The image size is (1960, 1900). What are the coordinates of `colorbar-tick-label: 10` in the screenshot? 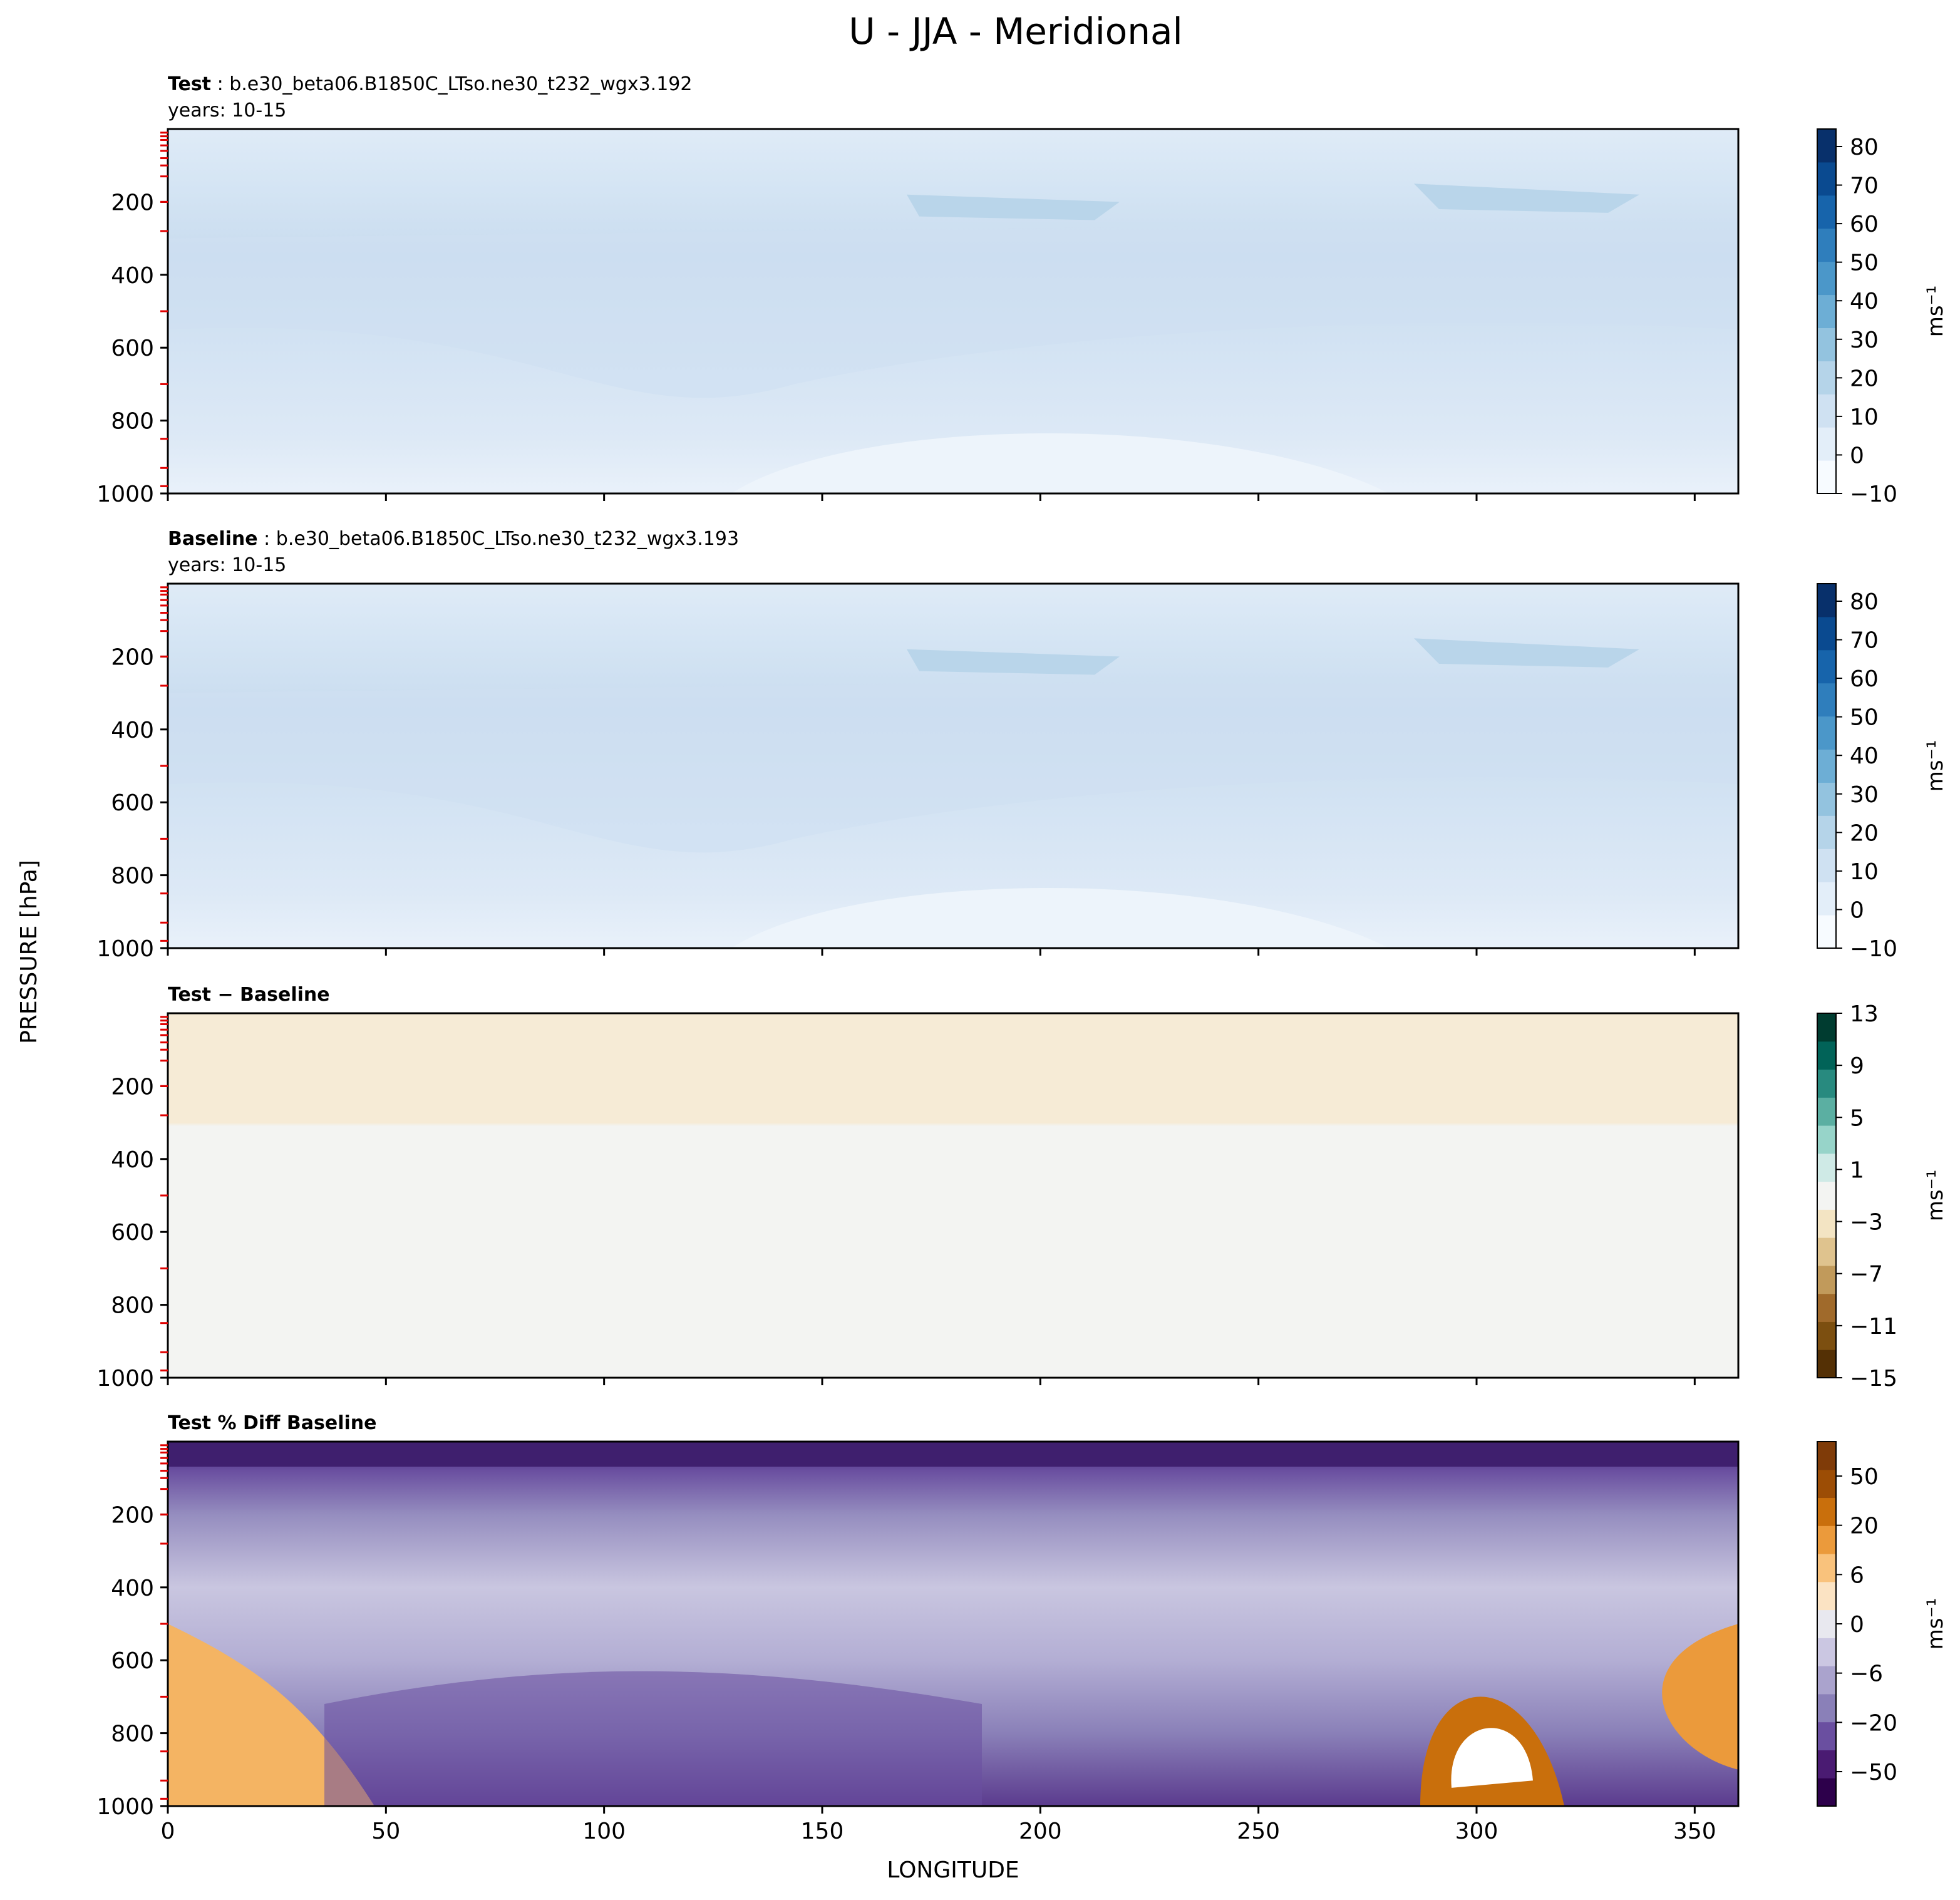 It's located at (1864, 872).